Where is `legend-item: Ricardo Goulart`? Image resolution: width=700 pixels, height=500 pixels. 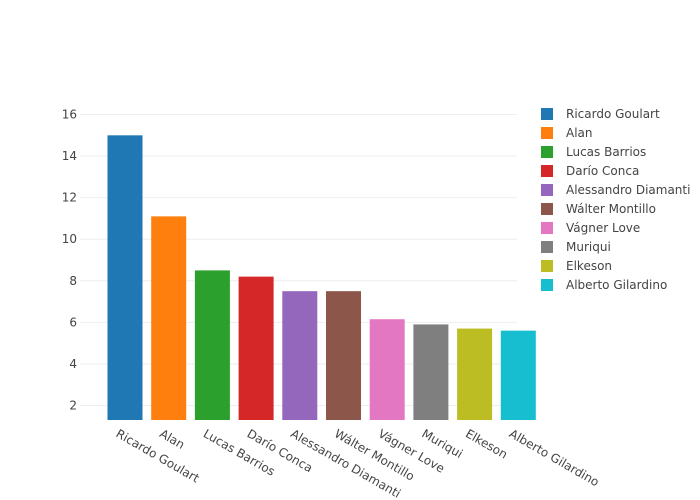
legend-item: Ricardo Goulart is located at coordinates (600, 114).